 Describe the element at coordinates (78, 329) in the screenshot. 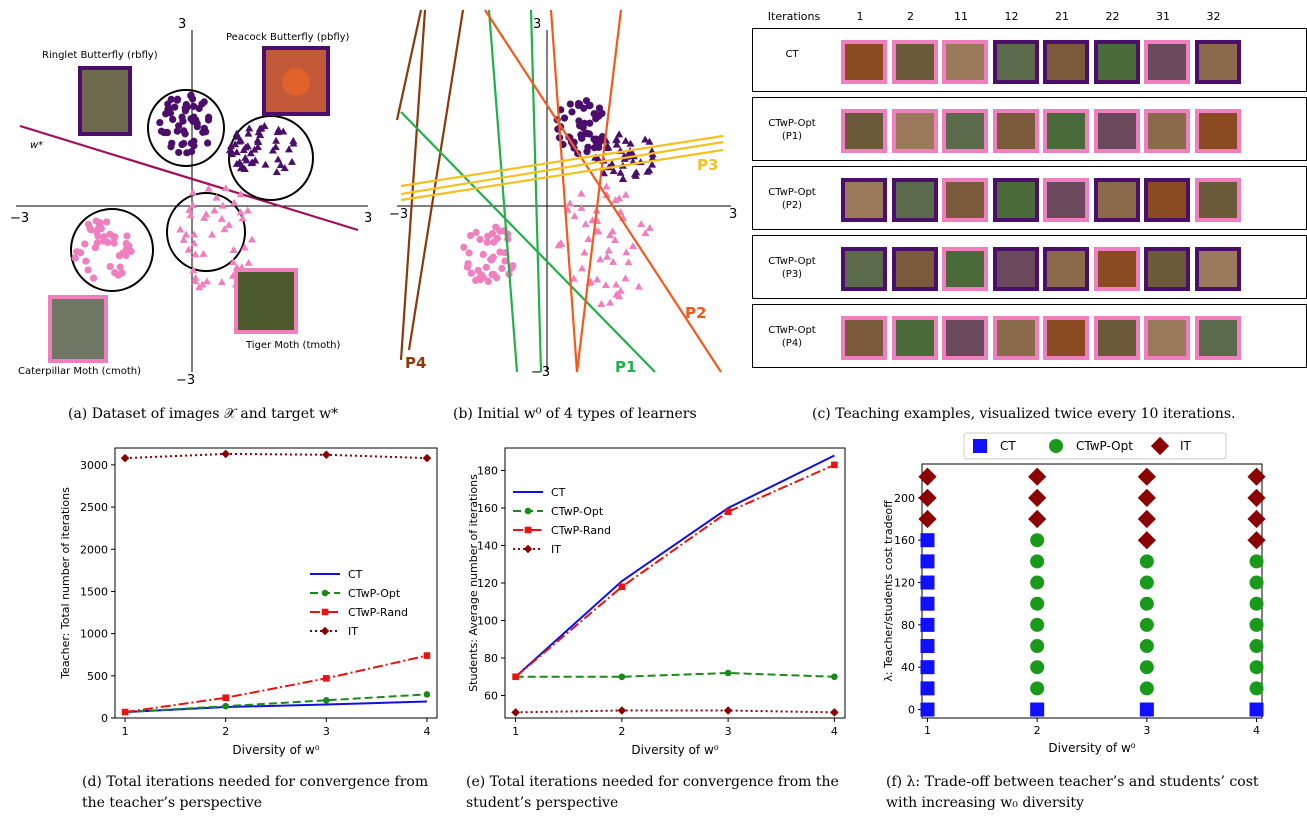

I see `cmoth-image` at that location.